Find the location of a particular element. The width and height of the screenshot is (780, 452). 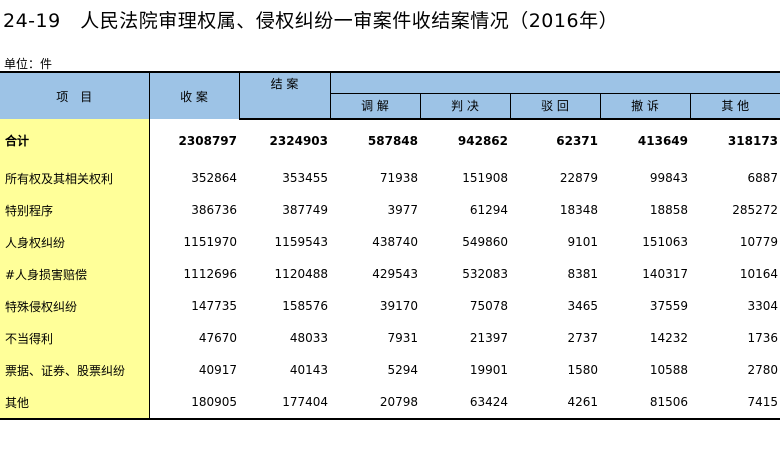

cell-value: 429543 is located at coordinates (395, 274).